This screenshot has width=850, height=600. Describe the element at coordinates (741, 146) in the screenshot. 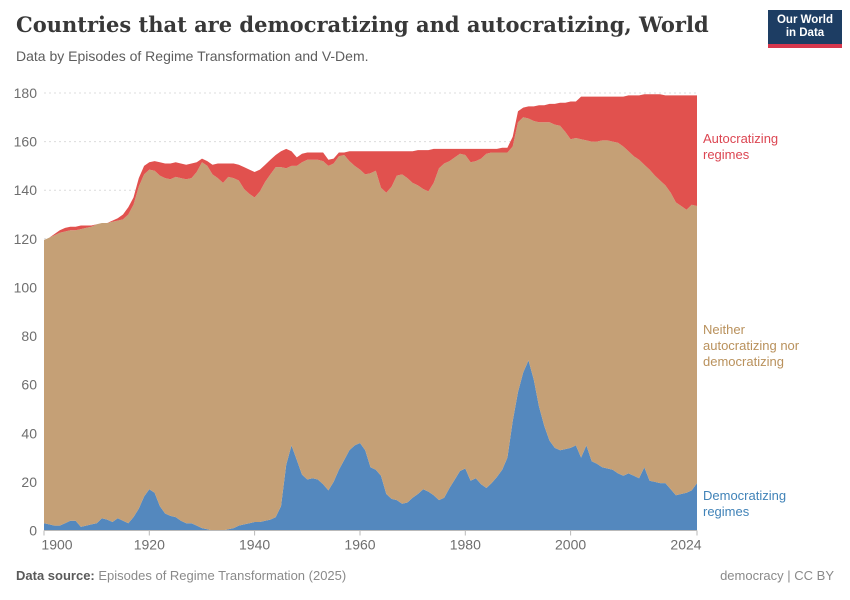

I see `series-label-autocratizing: Autocratizing regimes` at that location.